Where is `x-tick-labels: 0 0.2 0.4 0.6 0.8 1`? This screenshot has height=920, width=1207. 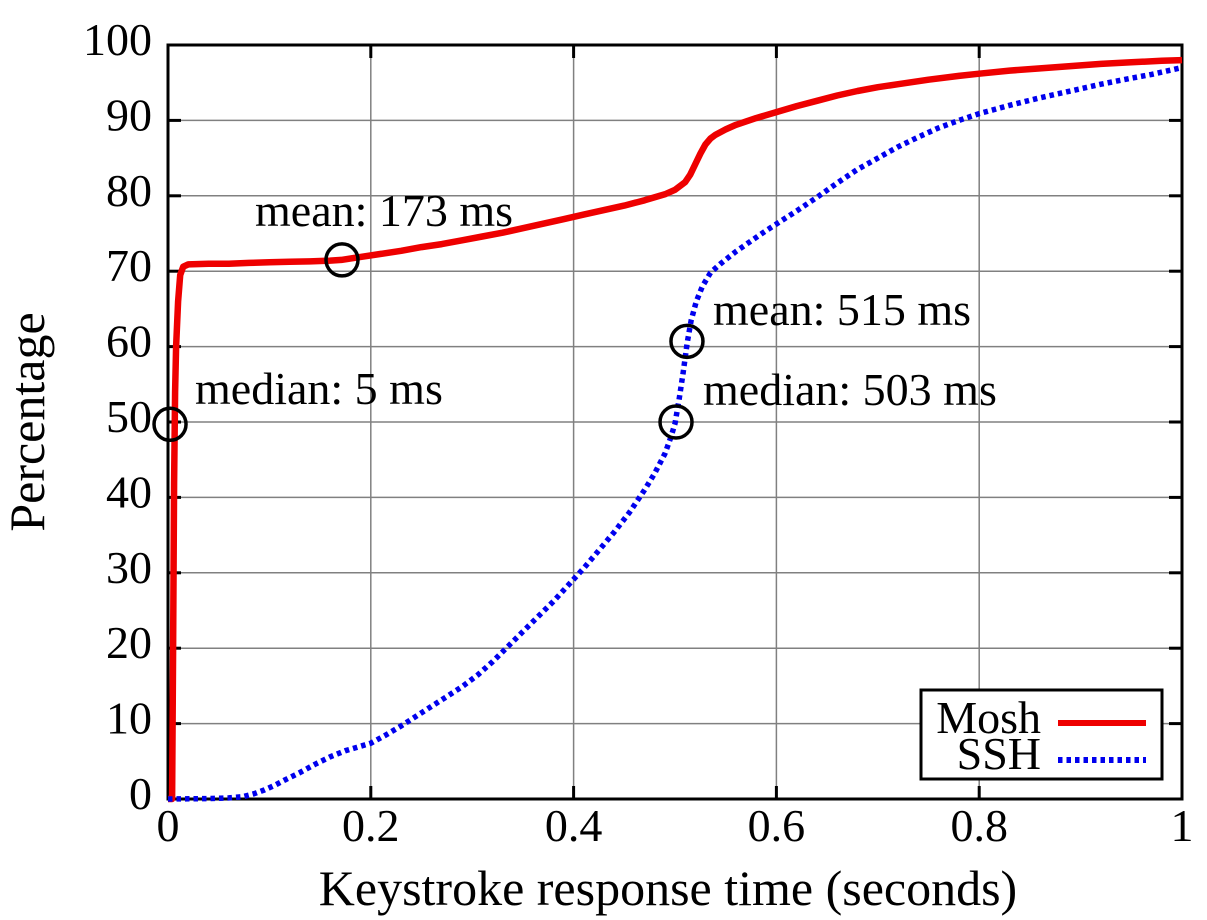
x-tick-labels: 0 0.2 0.4 0.6 0.8 1 is located at coordinates (675, 825).